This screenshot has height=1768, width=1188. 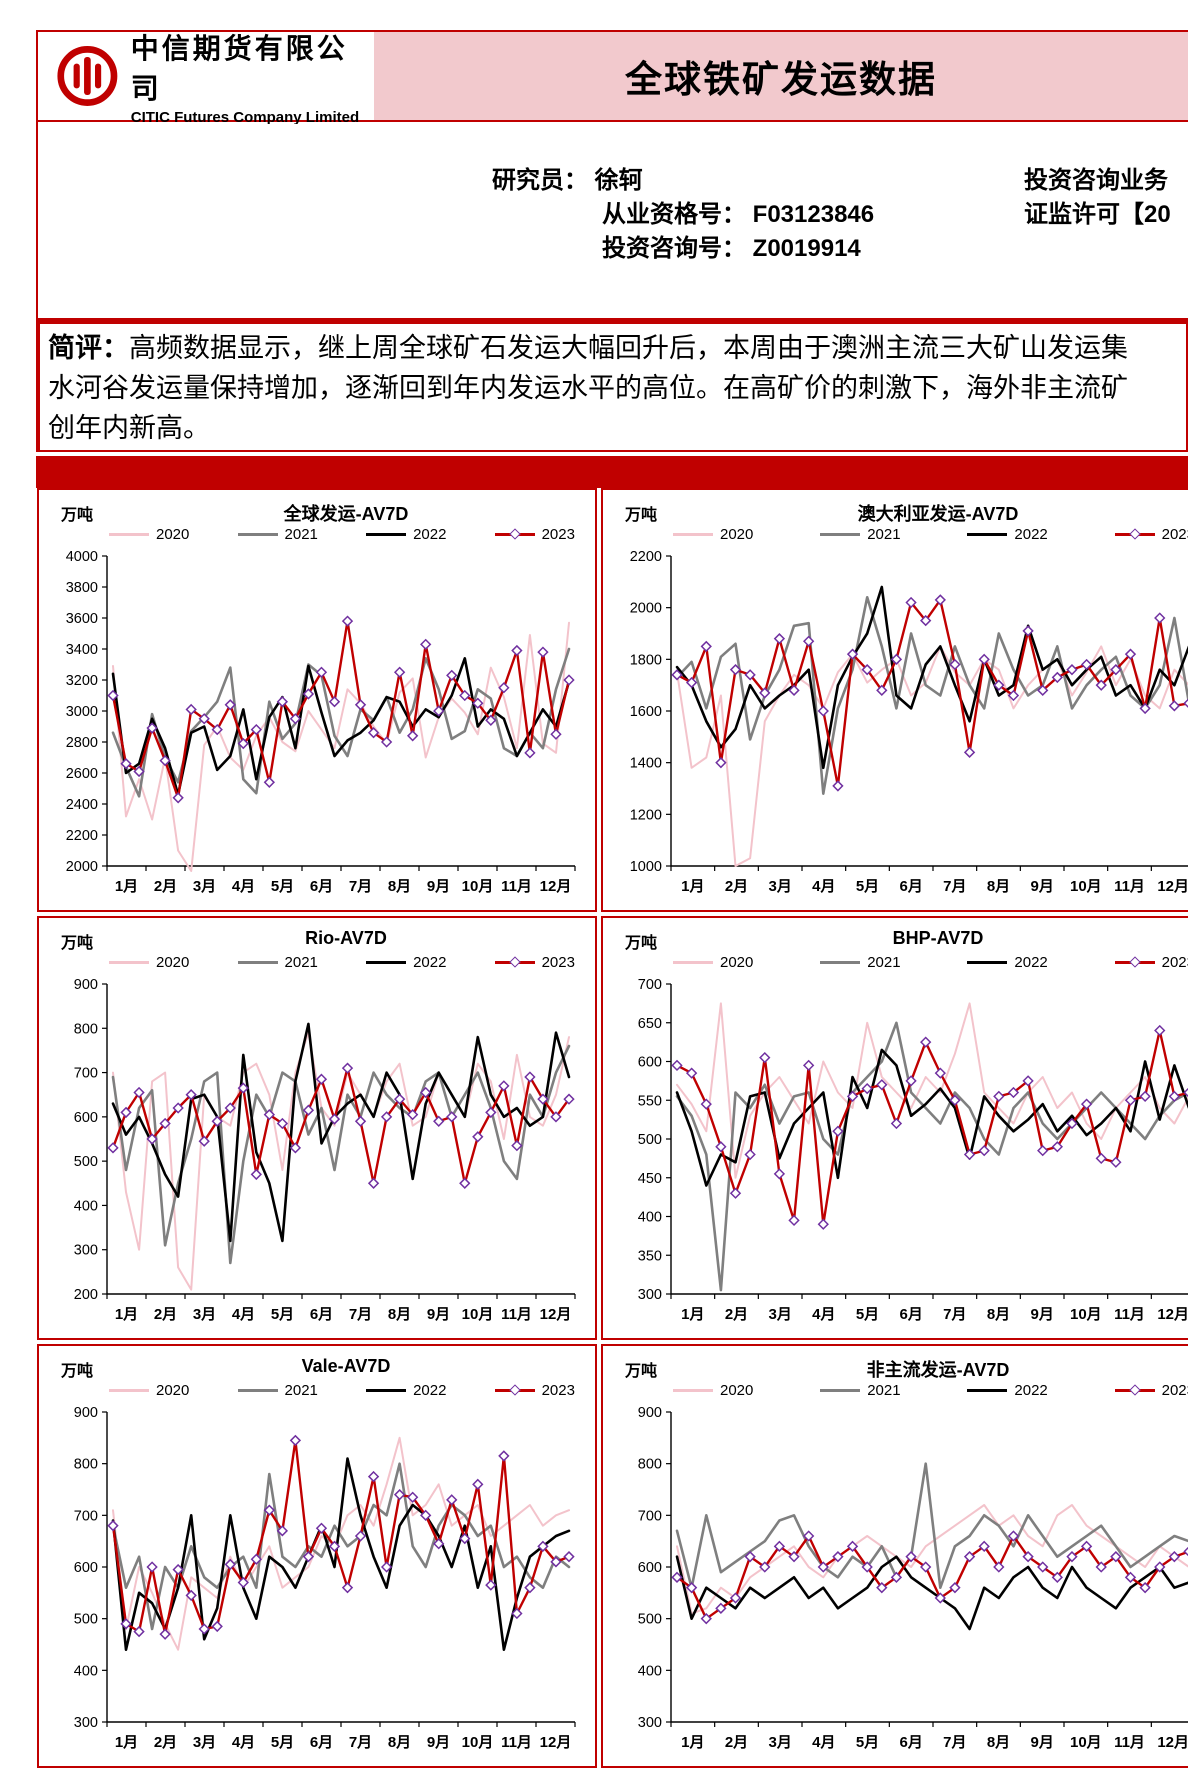 What do you see at coordinates (165, 886) in the screenshot?
I see `svg-text: 2月` at bounding box center [165, 886].